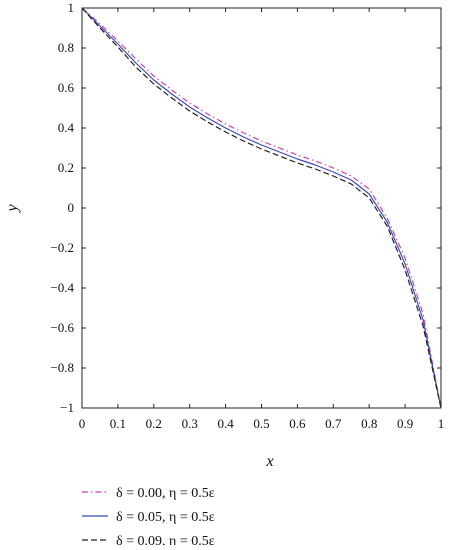  Describe the element at coordinates (66, 47) in the screenshot. I see `y-tick-label: 0.8` at that location.